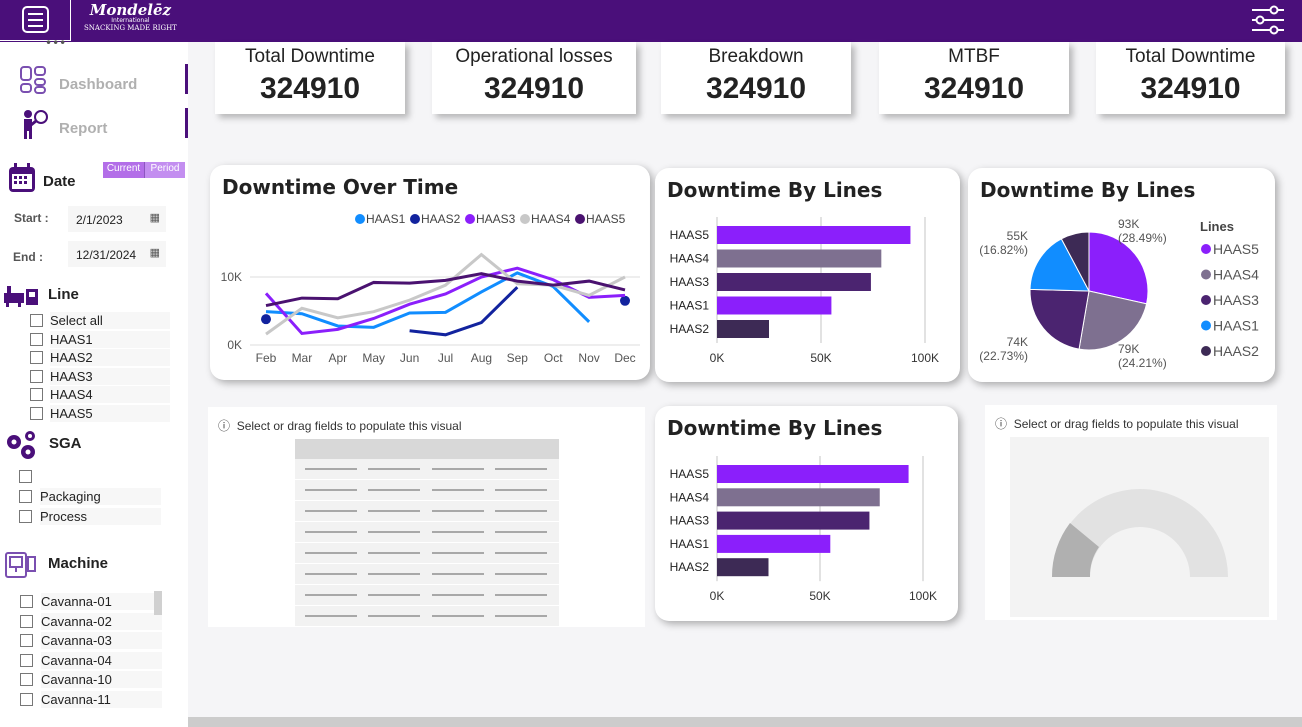 This screenshot has height=727, width=1302. What do you see at coordinates (104, 130) in the screenshot?
I see `nav-report: Report` at bounding box center [104, 130].